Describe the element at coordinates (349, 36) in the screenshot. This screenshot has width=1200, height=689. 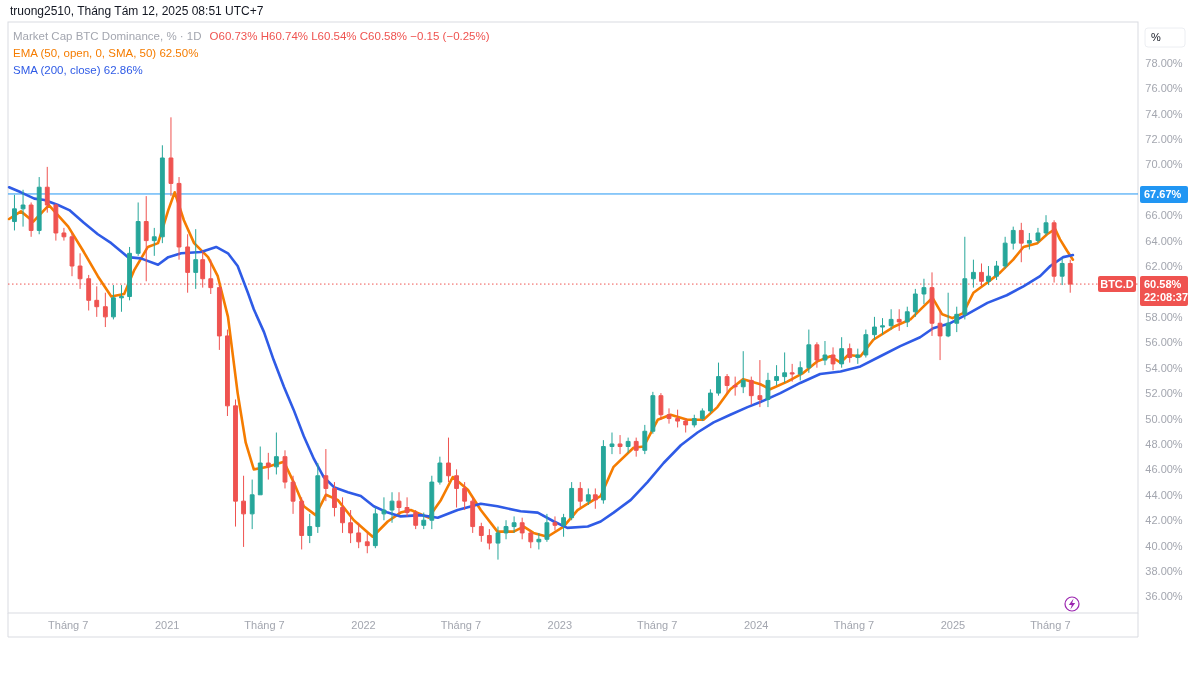
I see `annotation: O60.73% H60.74% L60.54% C60.58% −0.15 (−0.25%)` at that location.